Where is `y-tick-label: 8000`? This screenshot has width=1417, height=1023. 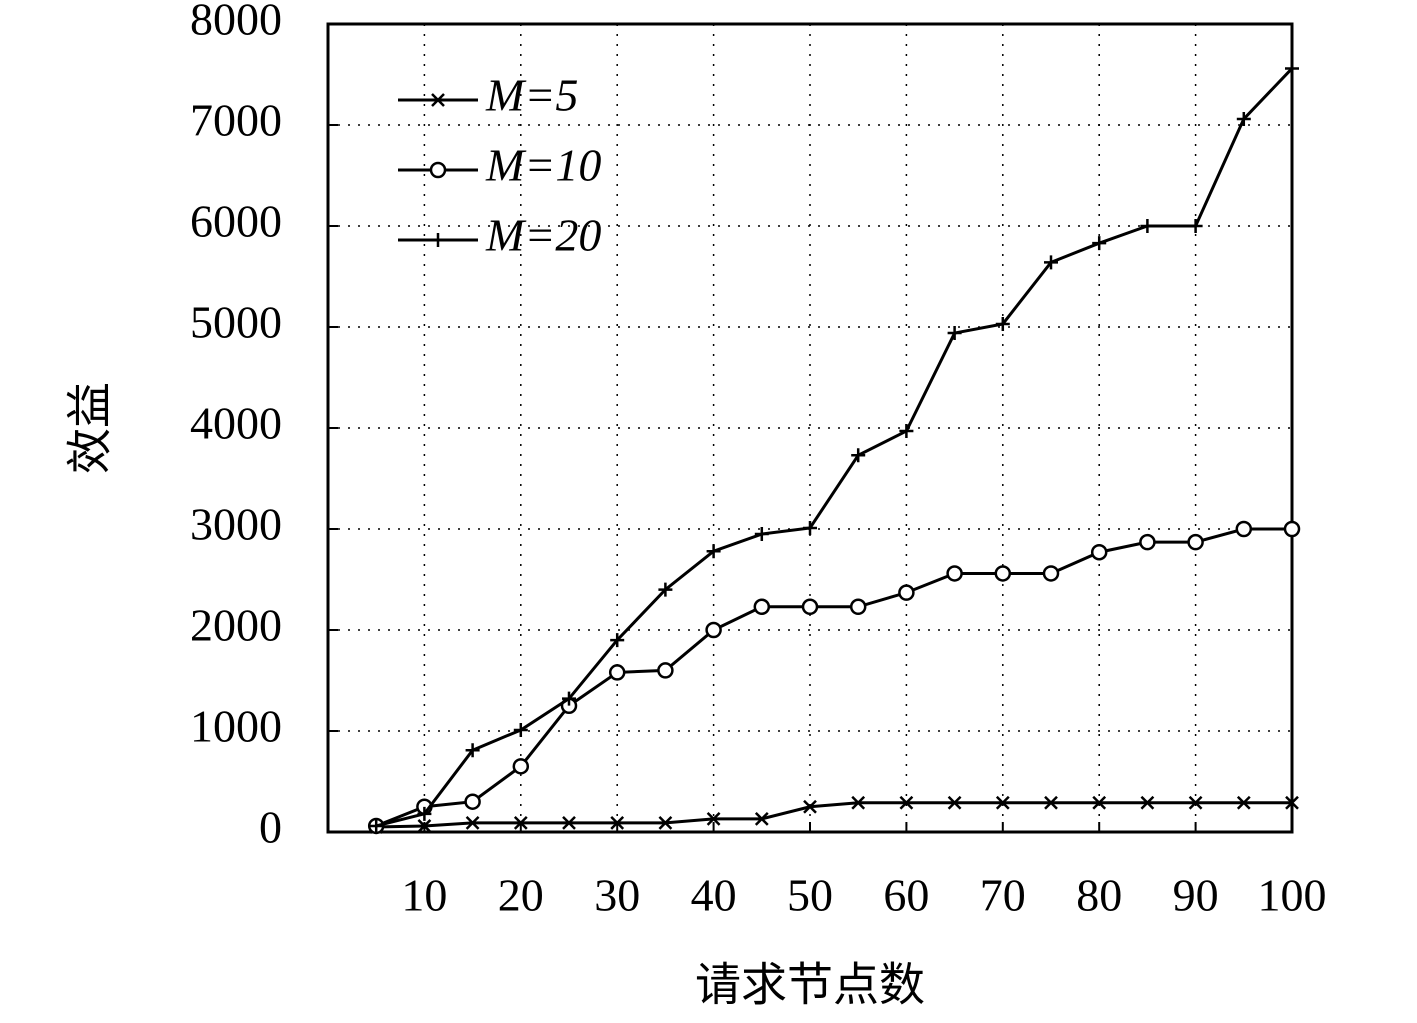 y-tick-label: 8000 is located at coordinates (236, 22).